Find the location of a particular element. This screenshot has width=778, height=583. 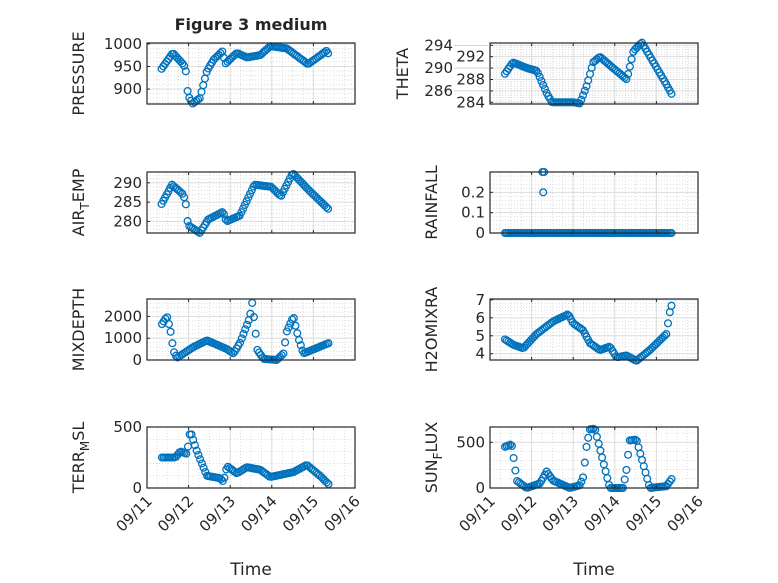

subplot-mixdepth: 0 1000 2000 MIXDEPTH is located at coordinates (212, 329).